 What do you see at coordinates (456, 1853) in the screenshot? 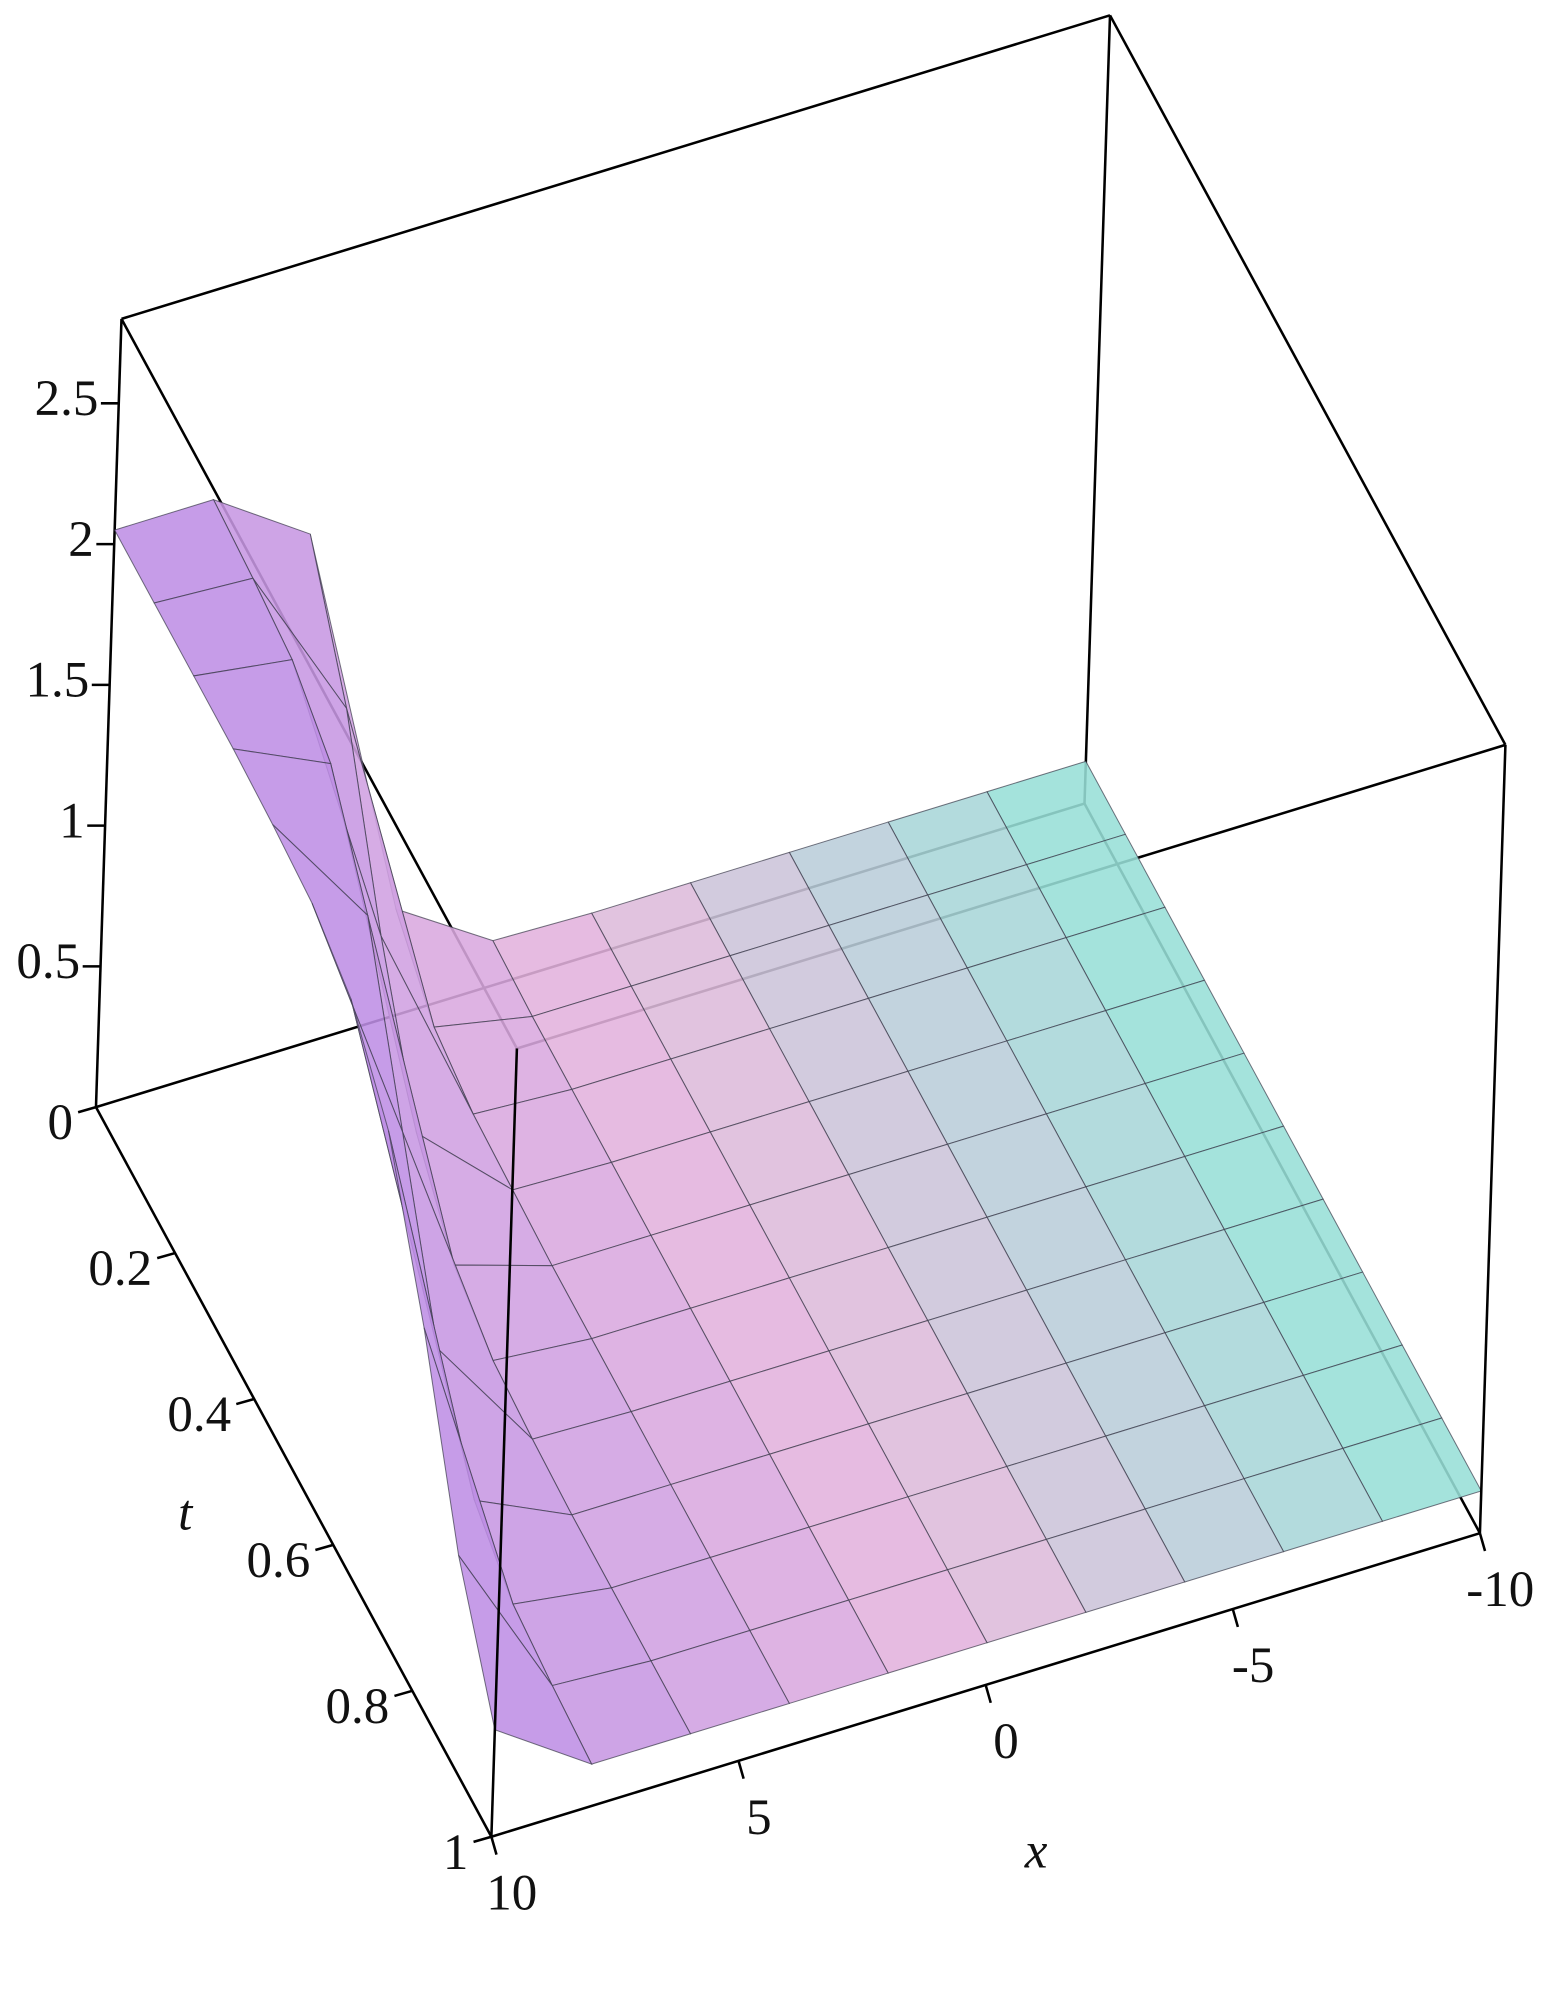
I see `t-tick-label: 1` at bounding box center [456, 1853].